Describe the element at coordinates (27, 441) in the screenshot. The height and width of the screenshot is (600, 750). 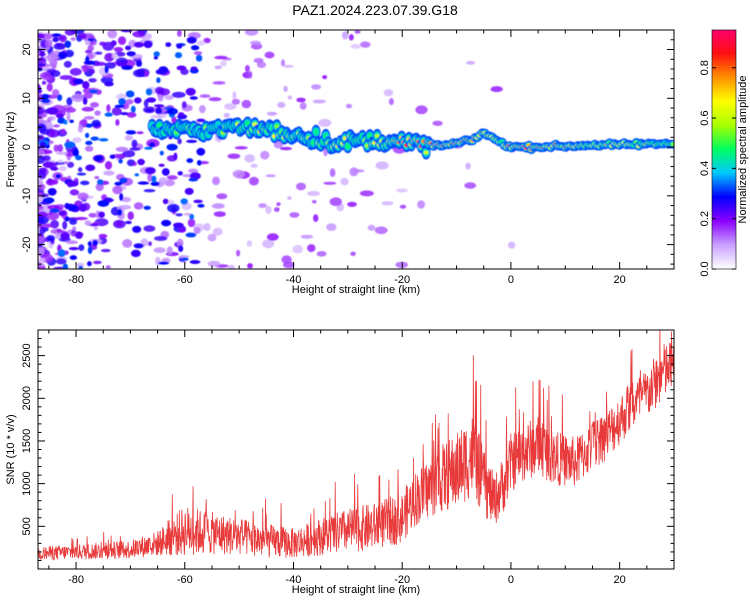
I see `y-tick-label: 1500` at that location.